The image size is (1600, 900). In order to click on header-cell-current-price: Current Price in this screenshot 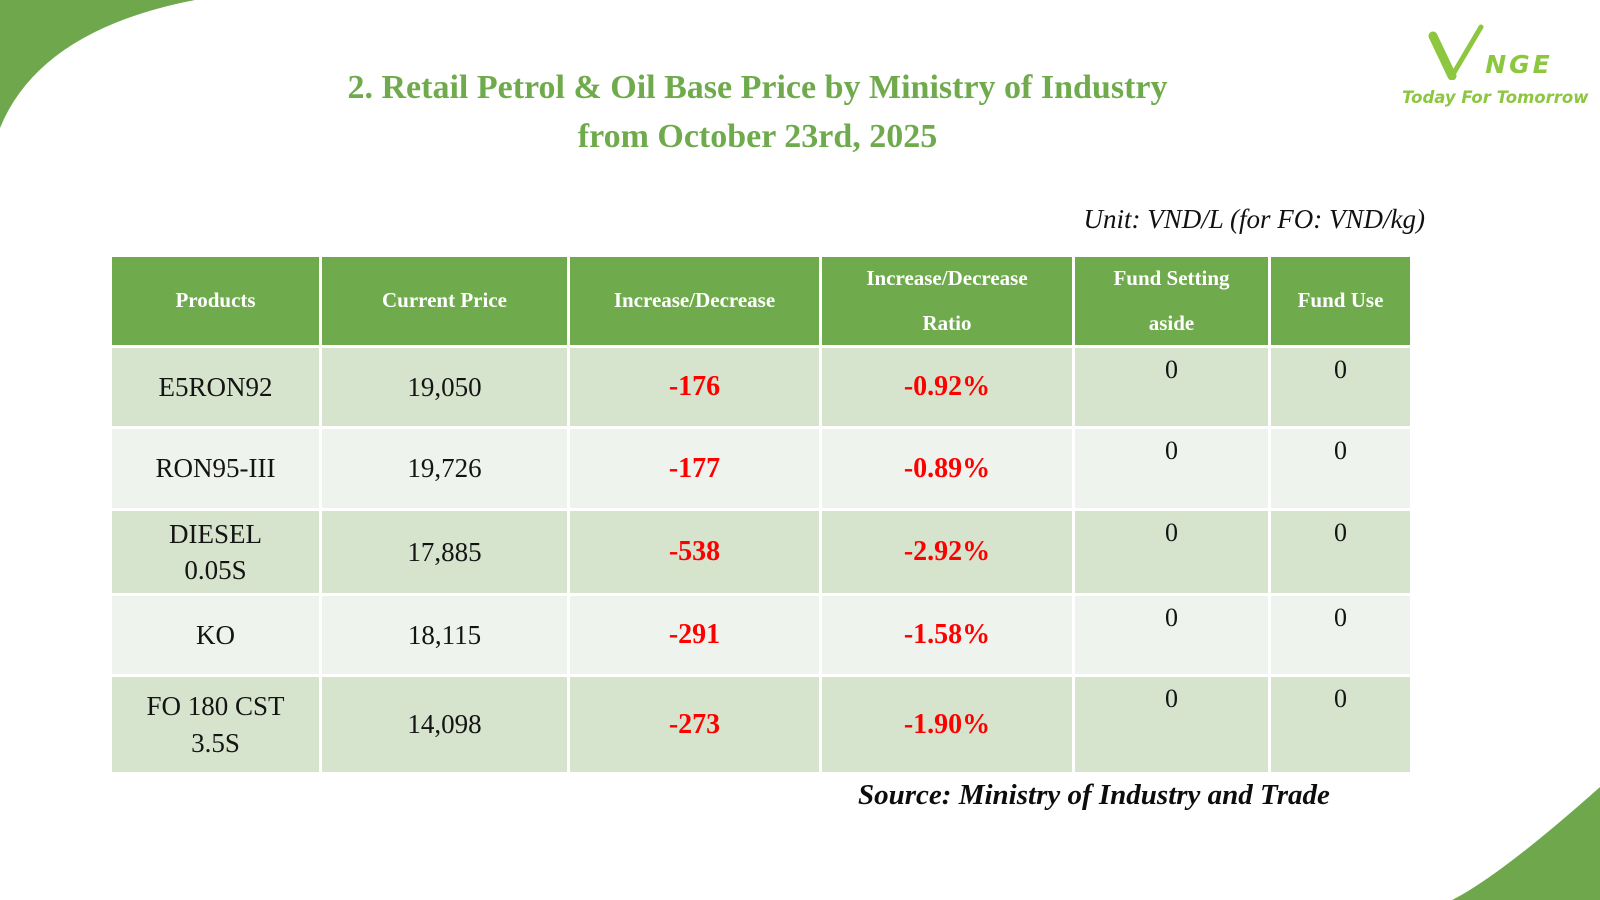, I will do `click(444, 301)`.